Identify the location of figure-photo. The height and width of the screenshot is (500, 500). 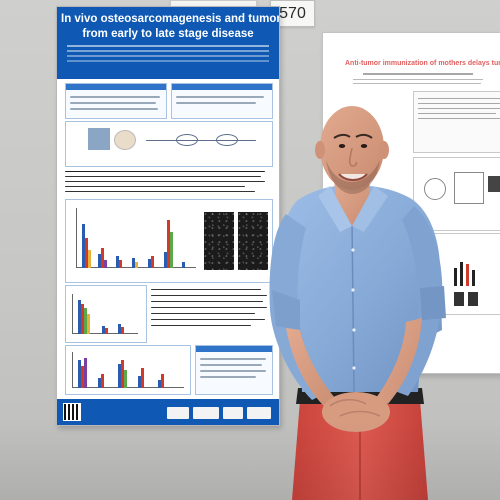
(99, 139).